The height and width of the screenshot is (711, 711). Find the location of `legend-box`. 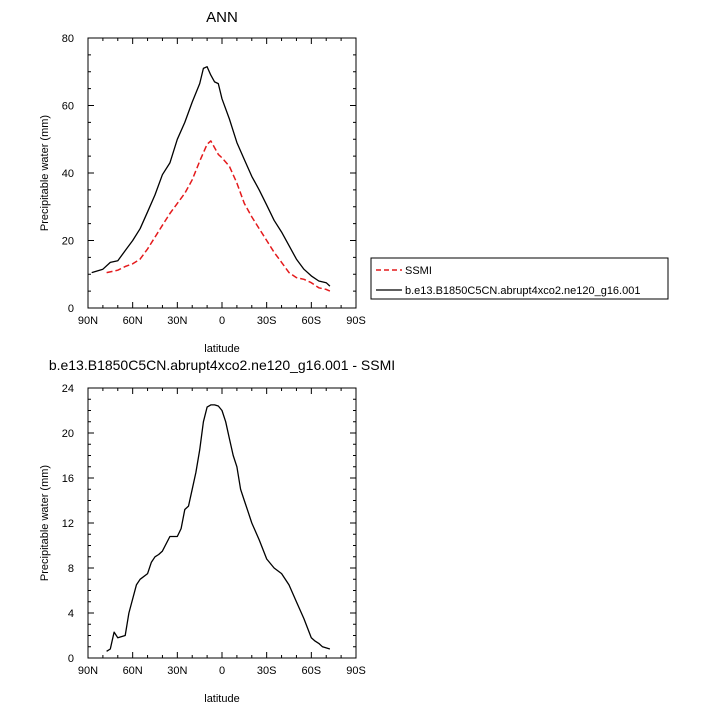

legend-box is located at coordinates (519, 278).